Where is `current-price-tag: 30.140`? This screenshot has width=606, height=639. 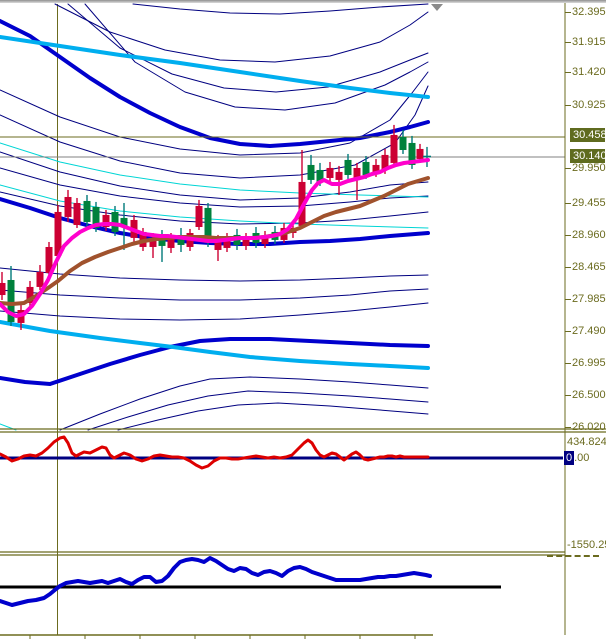
current-price-tag: 30.140 is located at coordinates (588, 156).